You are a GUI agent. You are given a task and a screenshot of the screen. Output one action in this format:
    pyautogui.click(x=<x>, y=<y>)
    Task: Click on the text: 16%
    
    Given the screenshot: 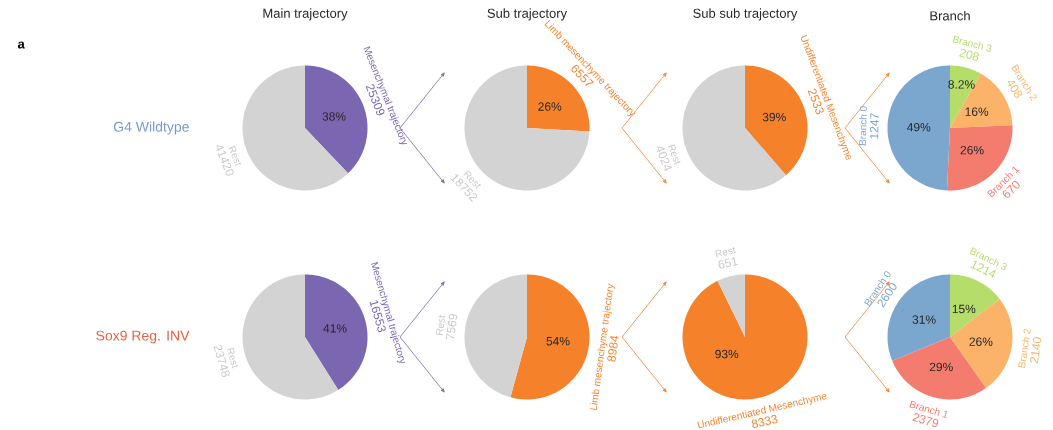 What is the action you would take?
    pyautogui.click(x=977, y=111)
    